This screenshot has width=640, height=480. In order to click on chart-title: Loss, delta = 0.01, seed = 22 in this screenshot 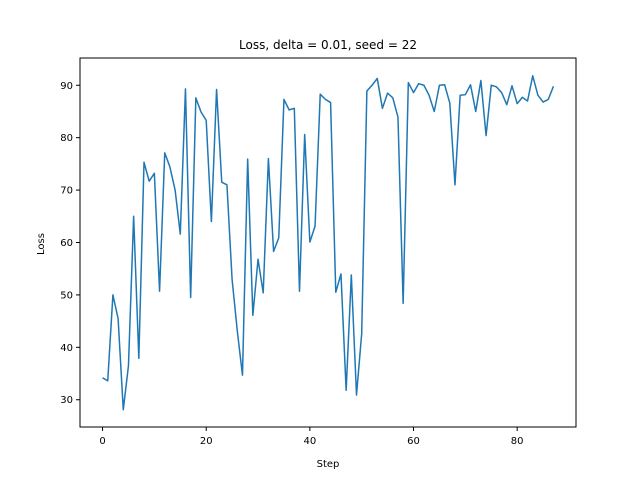, I will do `click(328, 45)`.